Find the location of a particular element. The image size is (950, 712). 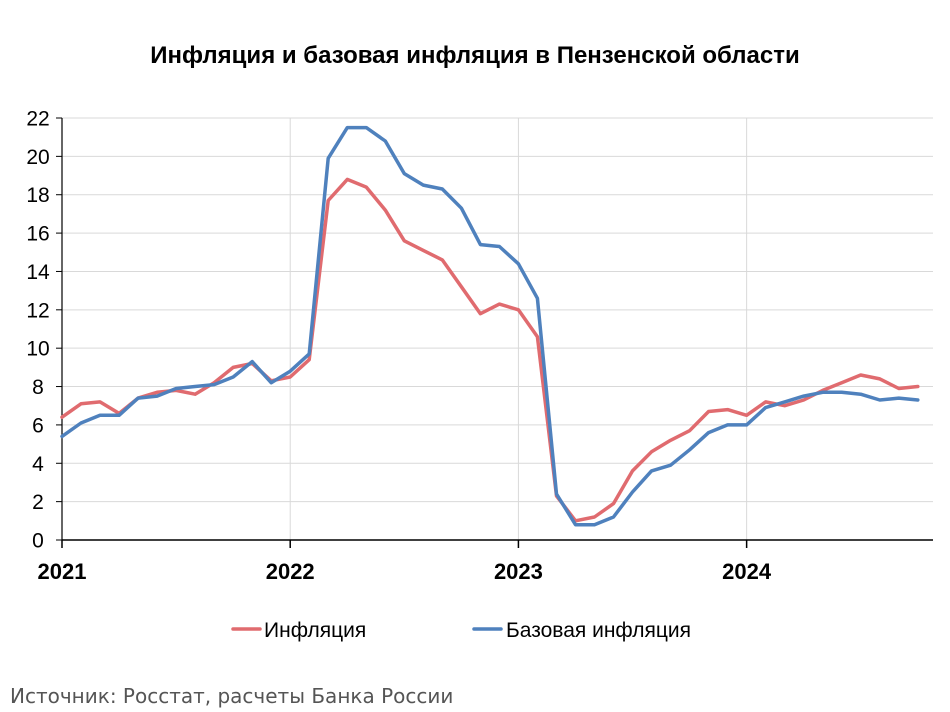

y-tick-label: 14 is located at coordinates (38, 272).